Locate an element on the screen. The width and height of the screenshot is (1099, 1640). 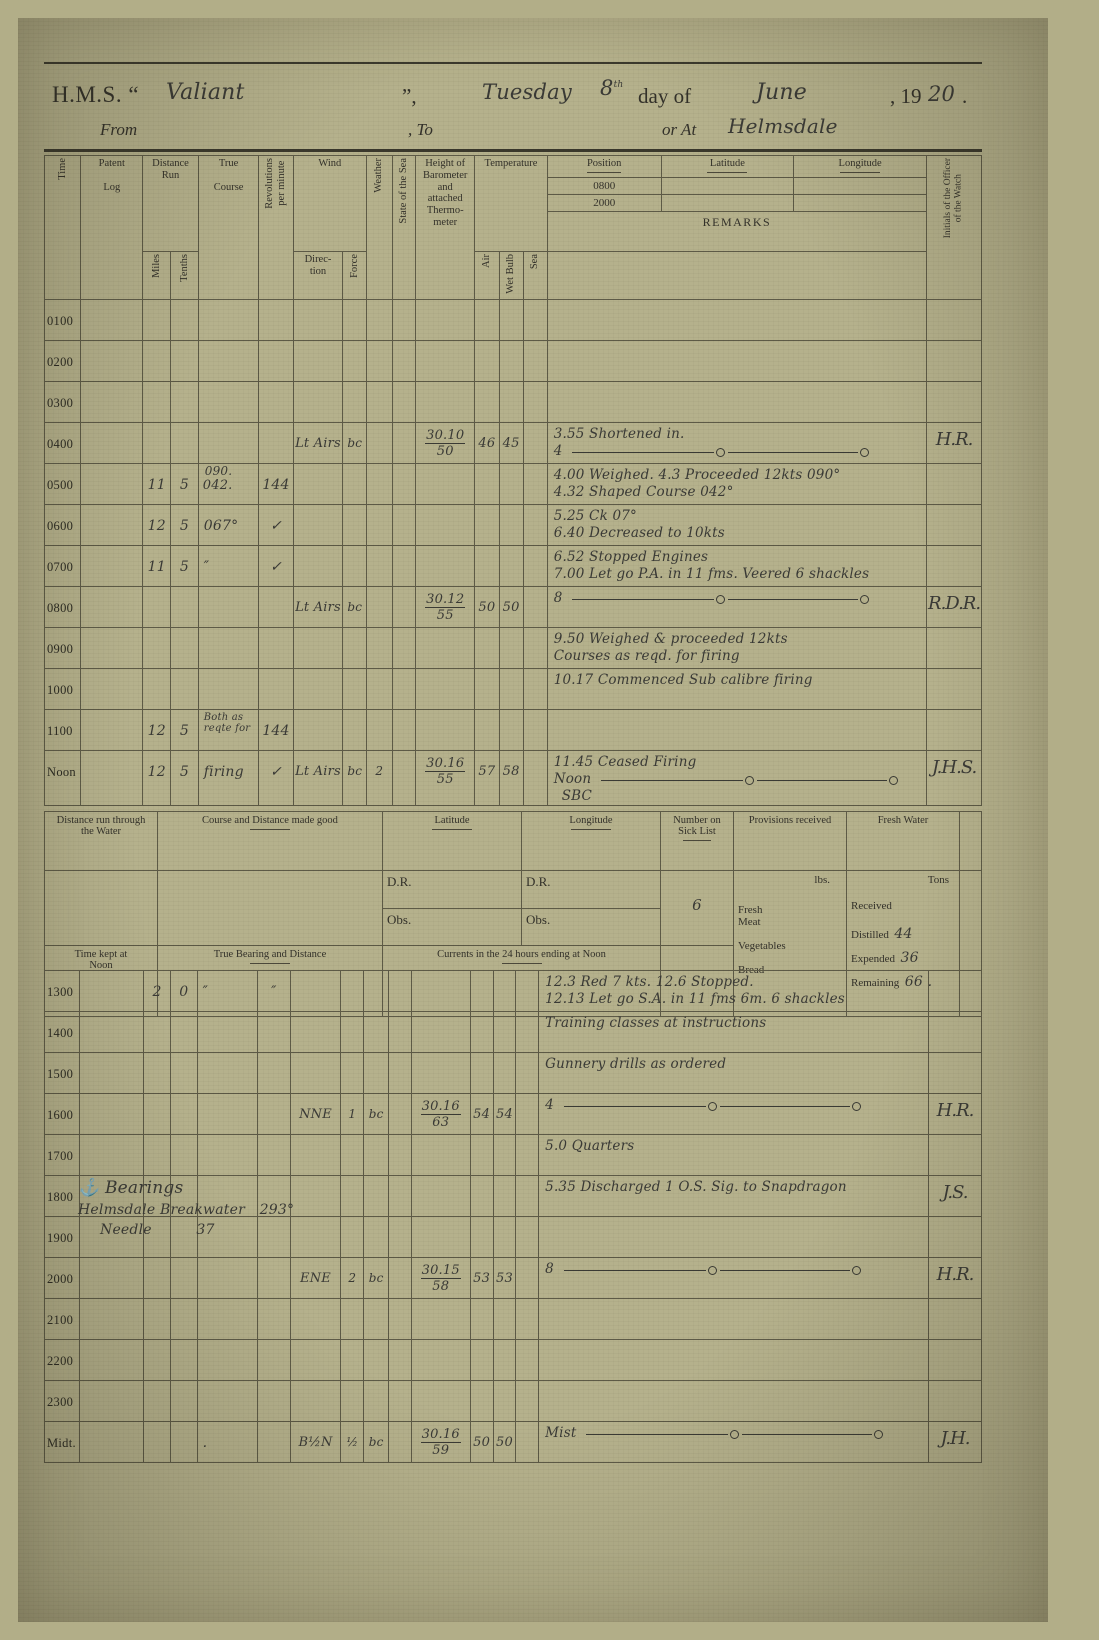
bearings-line-1: Helmsdale Breakwater 293° is located at coordinates (186, 1210).